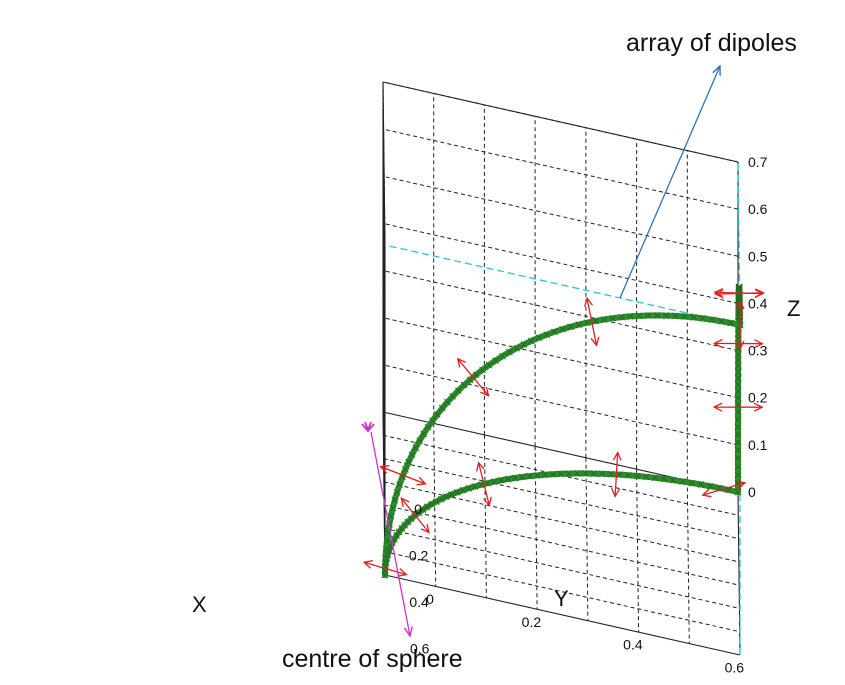  I want to click on centre-marker, so click(368, 426).